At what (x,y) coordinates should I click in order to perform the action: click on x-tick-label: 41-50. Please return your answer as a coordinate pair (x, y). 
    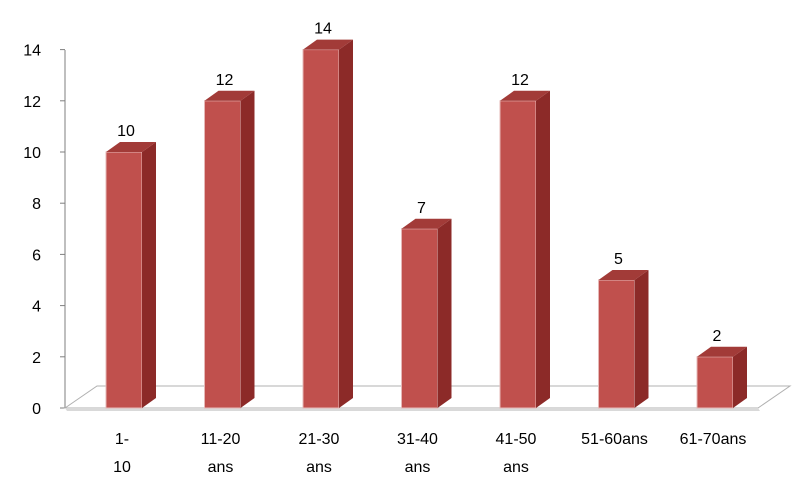
    Looking at the image, I should click on (516, 439).